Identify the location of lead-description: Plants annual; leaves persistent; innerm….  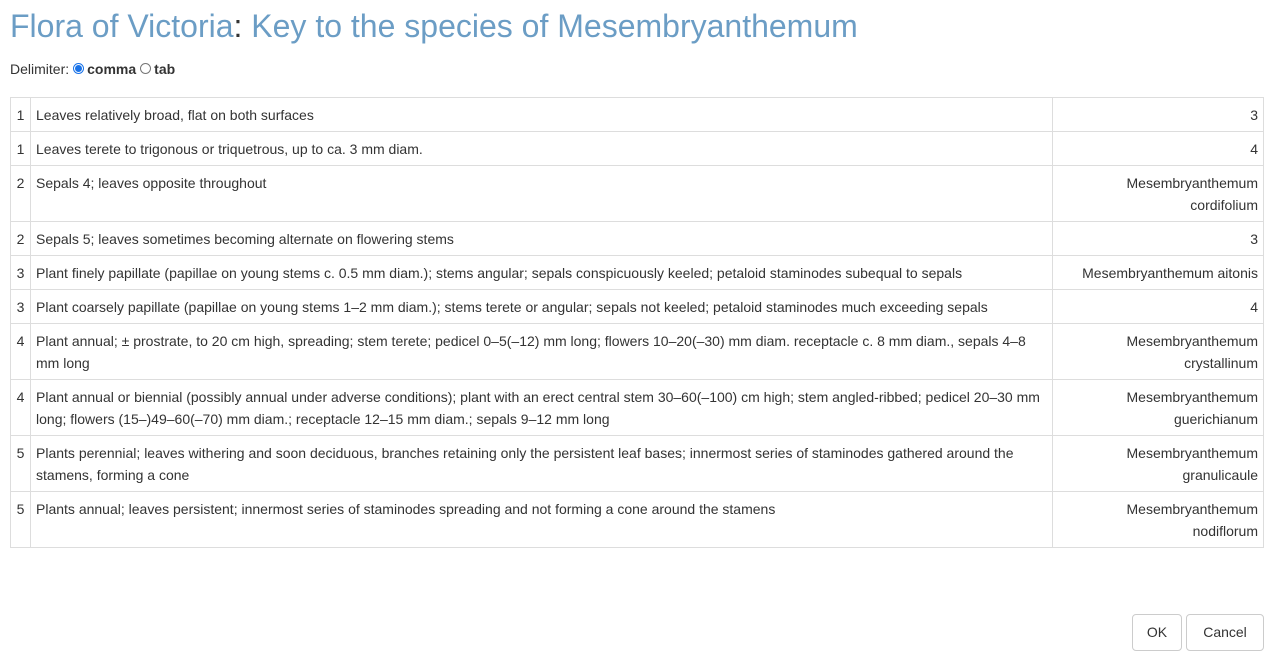
(541, 519).